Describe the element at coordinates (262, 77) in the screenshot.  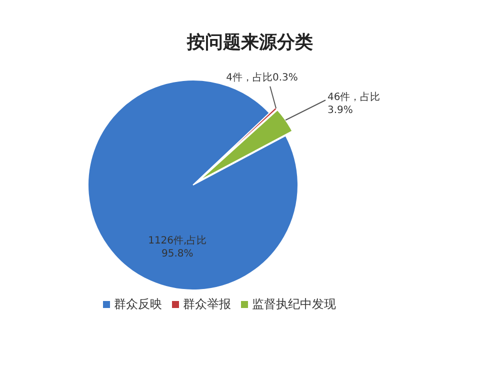
I see `data-label: 4件，占比0.3%` at that location.